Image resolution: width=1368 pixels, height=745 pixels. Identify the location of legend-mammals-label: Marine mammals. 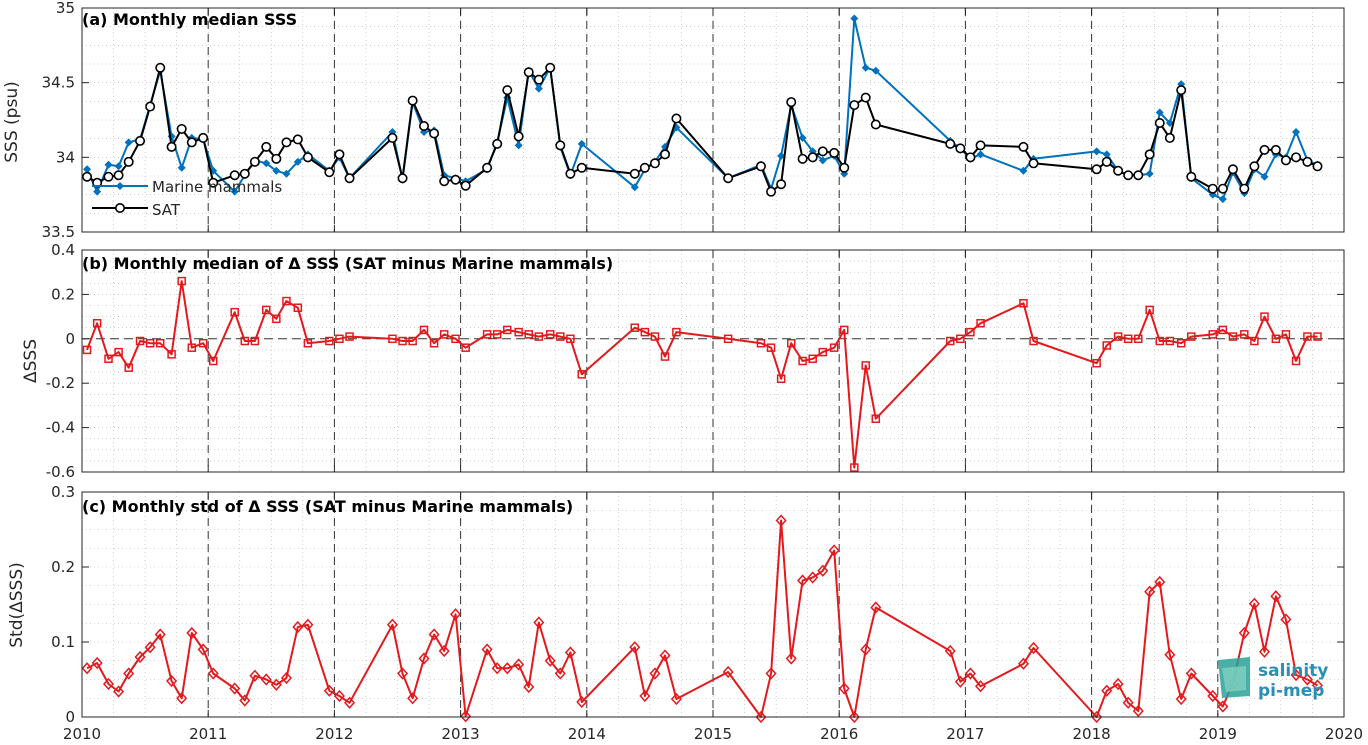
(217, 187).